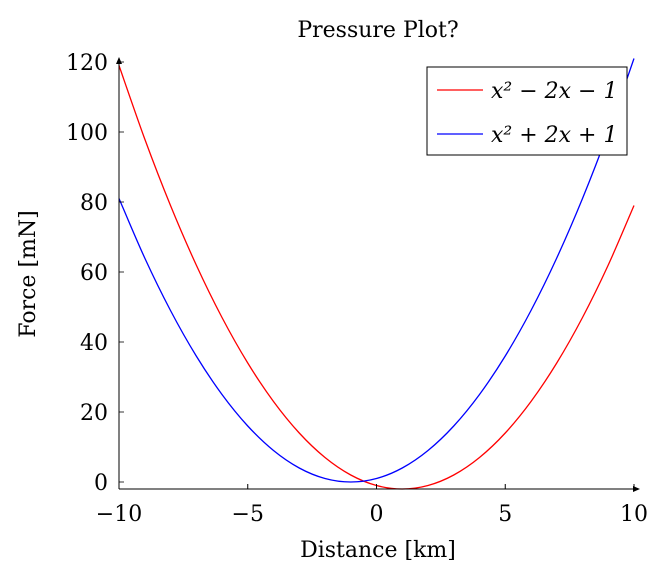 The height and width of the screenshot is (561, 654). Describe the element at coordinates (94, 343) in the screenshot. I see `y-tick-label: 40` at that location.